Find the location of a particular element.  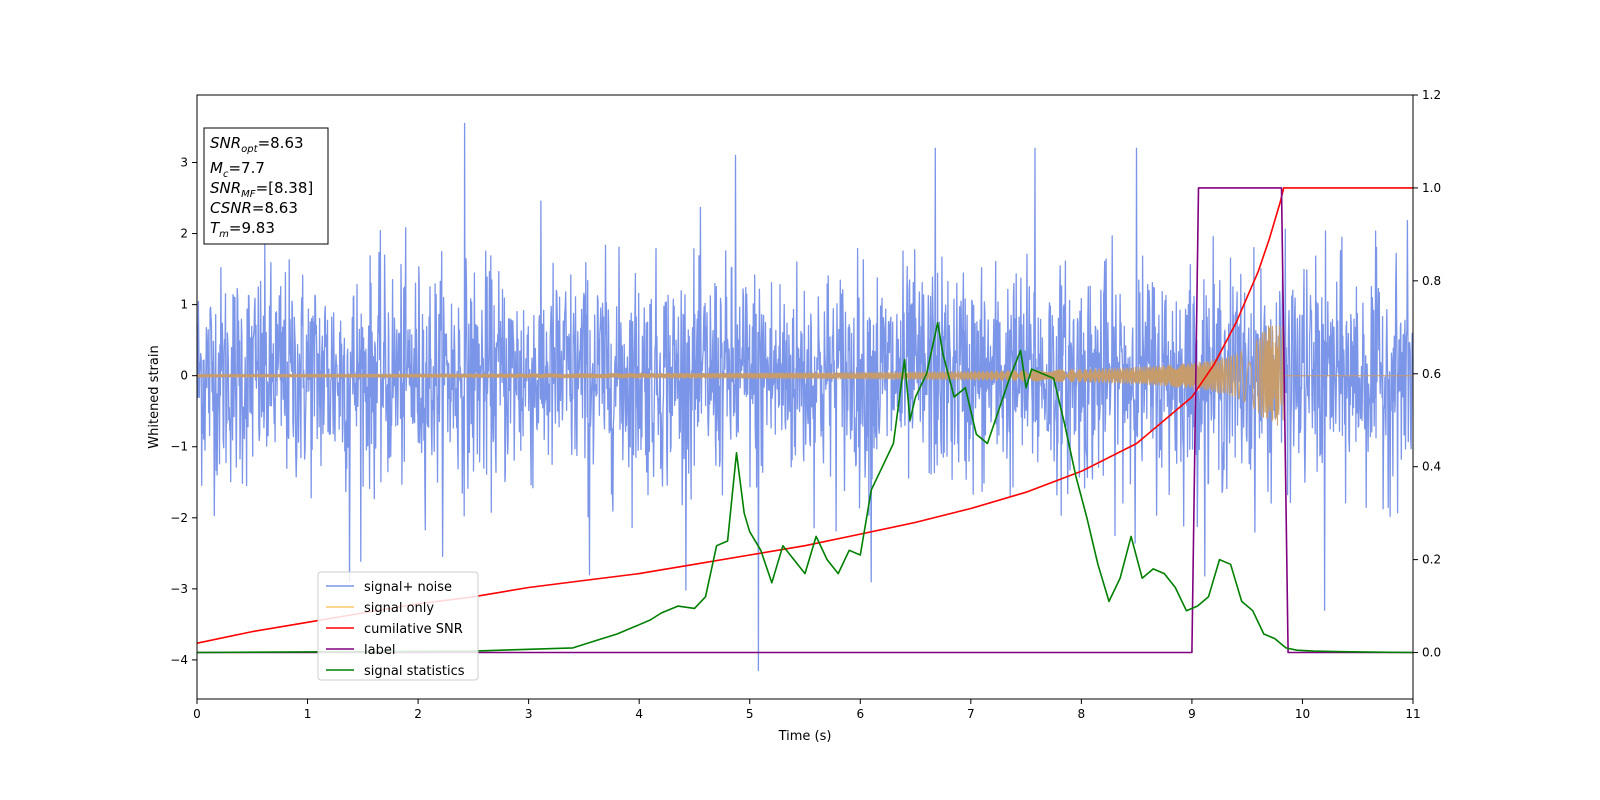

legend-label: signal statistics is located at coordinates (414, 671).